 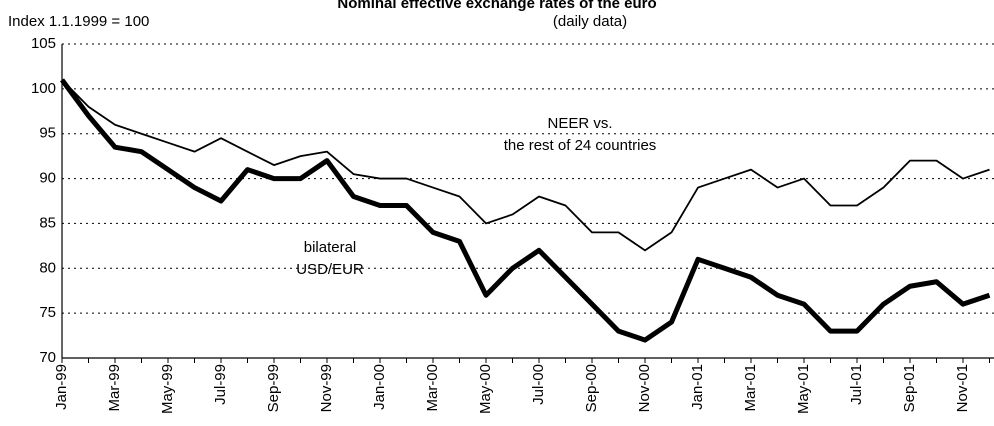 I want to click on annotation: bilateral, so click(x=330, y=247).